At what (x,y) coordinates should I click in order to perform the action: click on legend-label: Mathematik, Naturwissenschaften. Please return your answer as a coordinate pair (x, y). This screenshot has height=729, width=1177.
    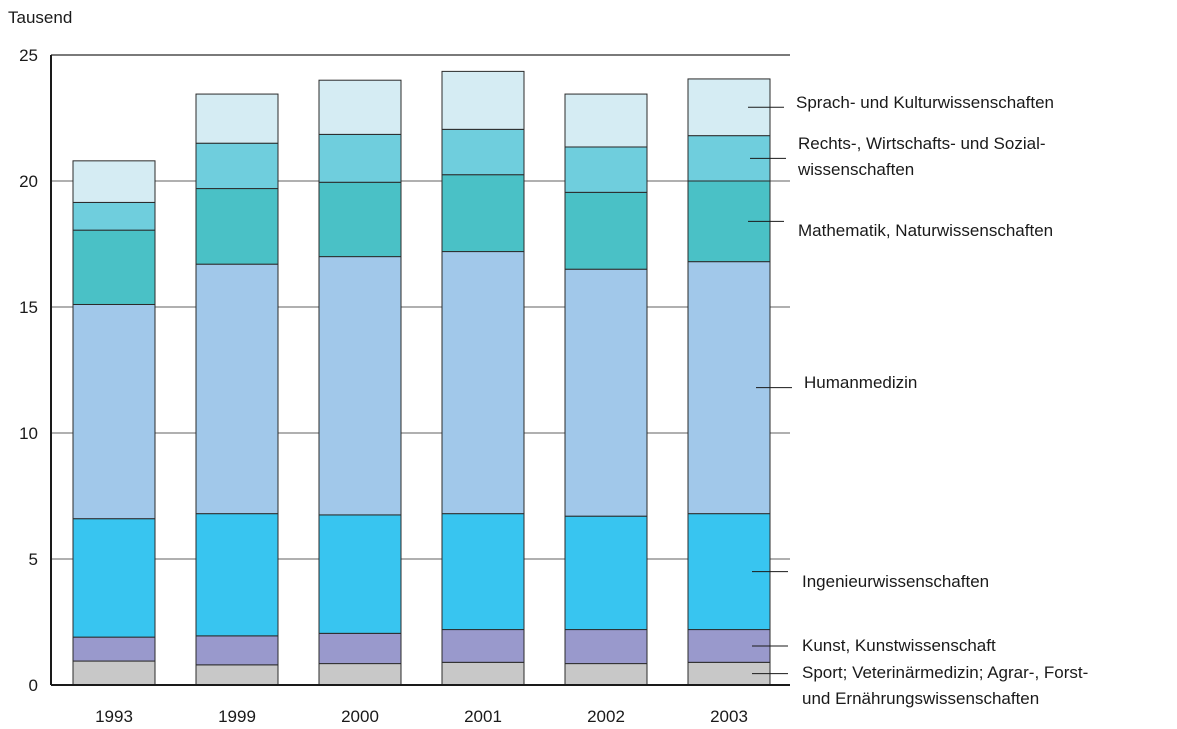
    Looking at the image, I should click on (925, 230).